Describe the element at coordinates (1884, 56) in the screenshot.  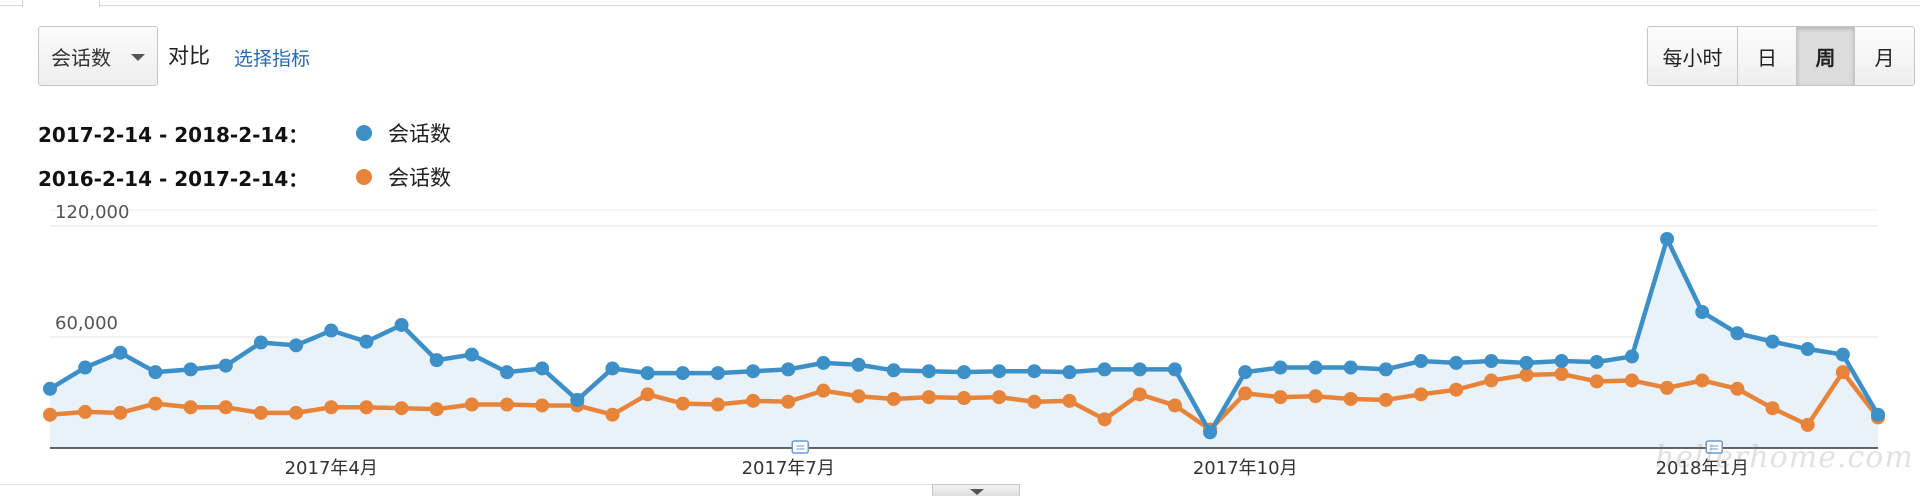
I see `granularity-month-button: 月` at that location.